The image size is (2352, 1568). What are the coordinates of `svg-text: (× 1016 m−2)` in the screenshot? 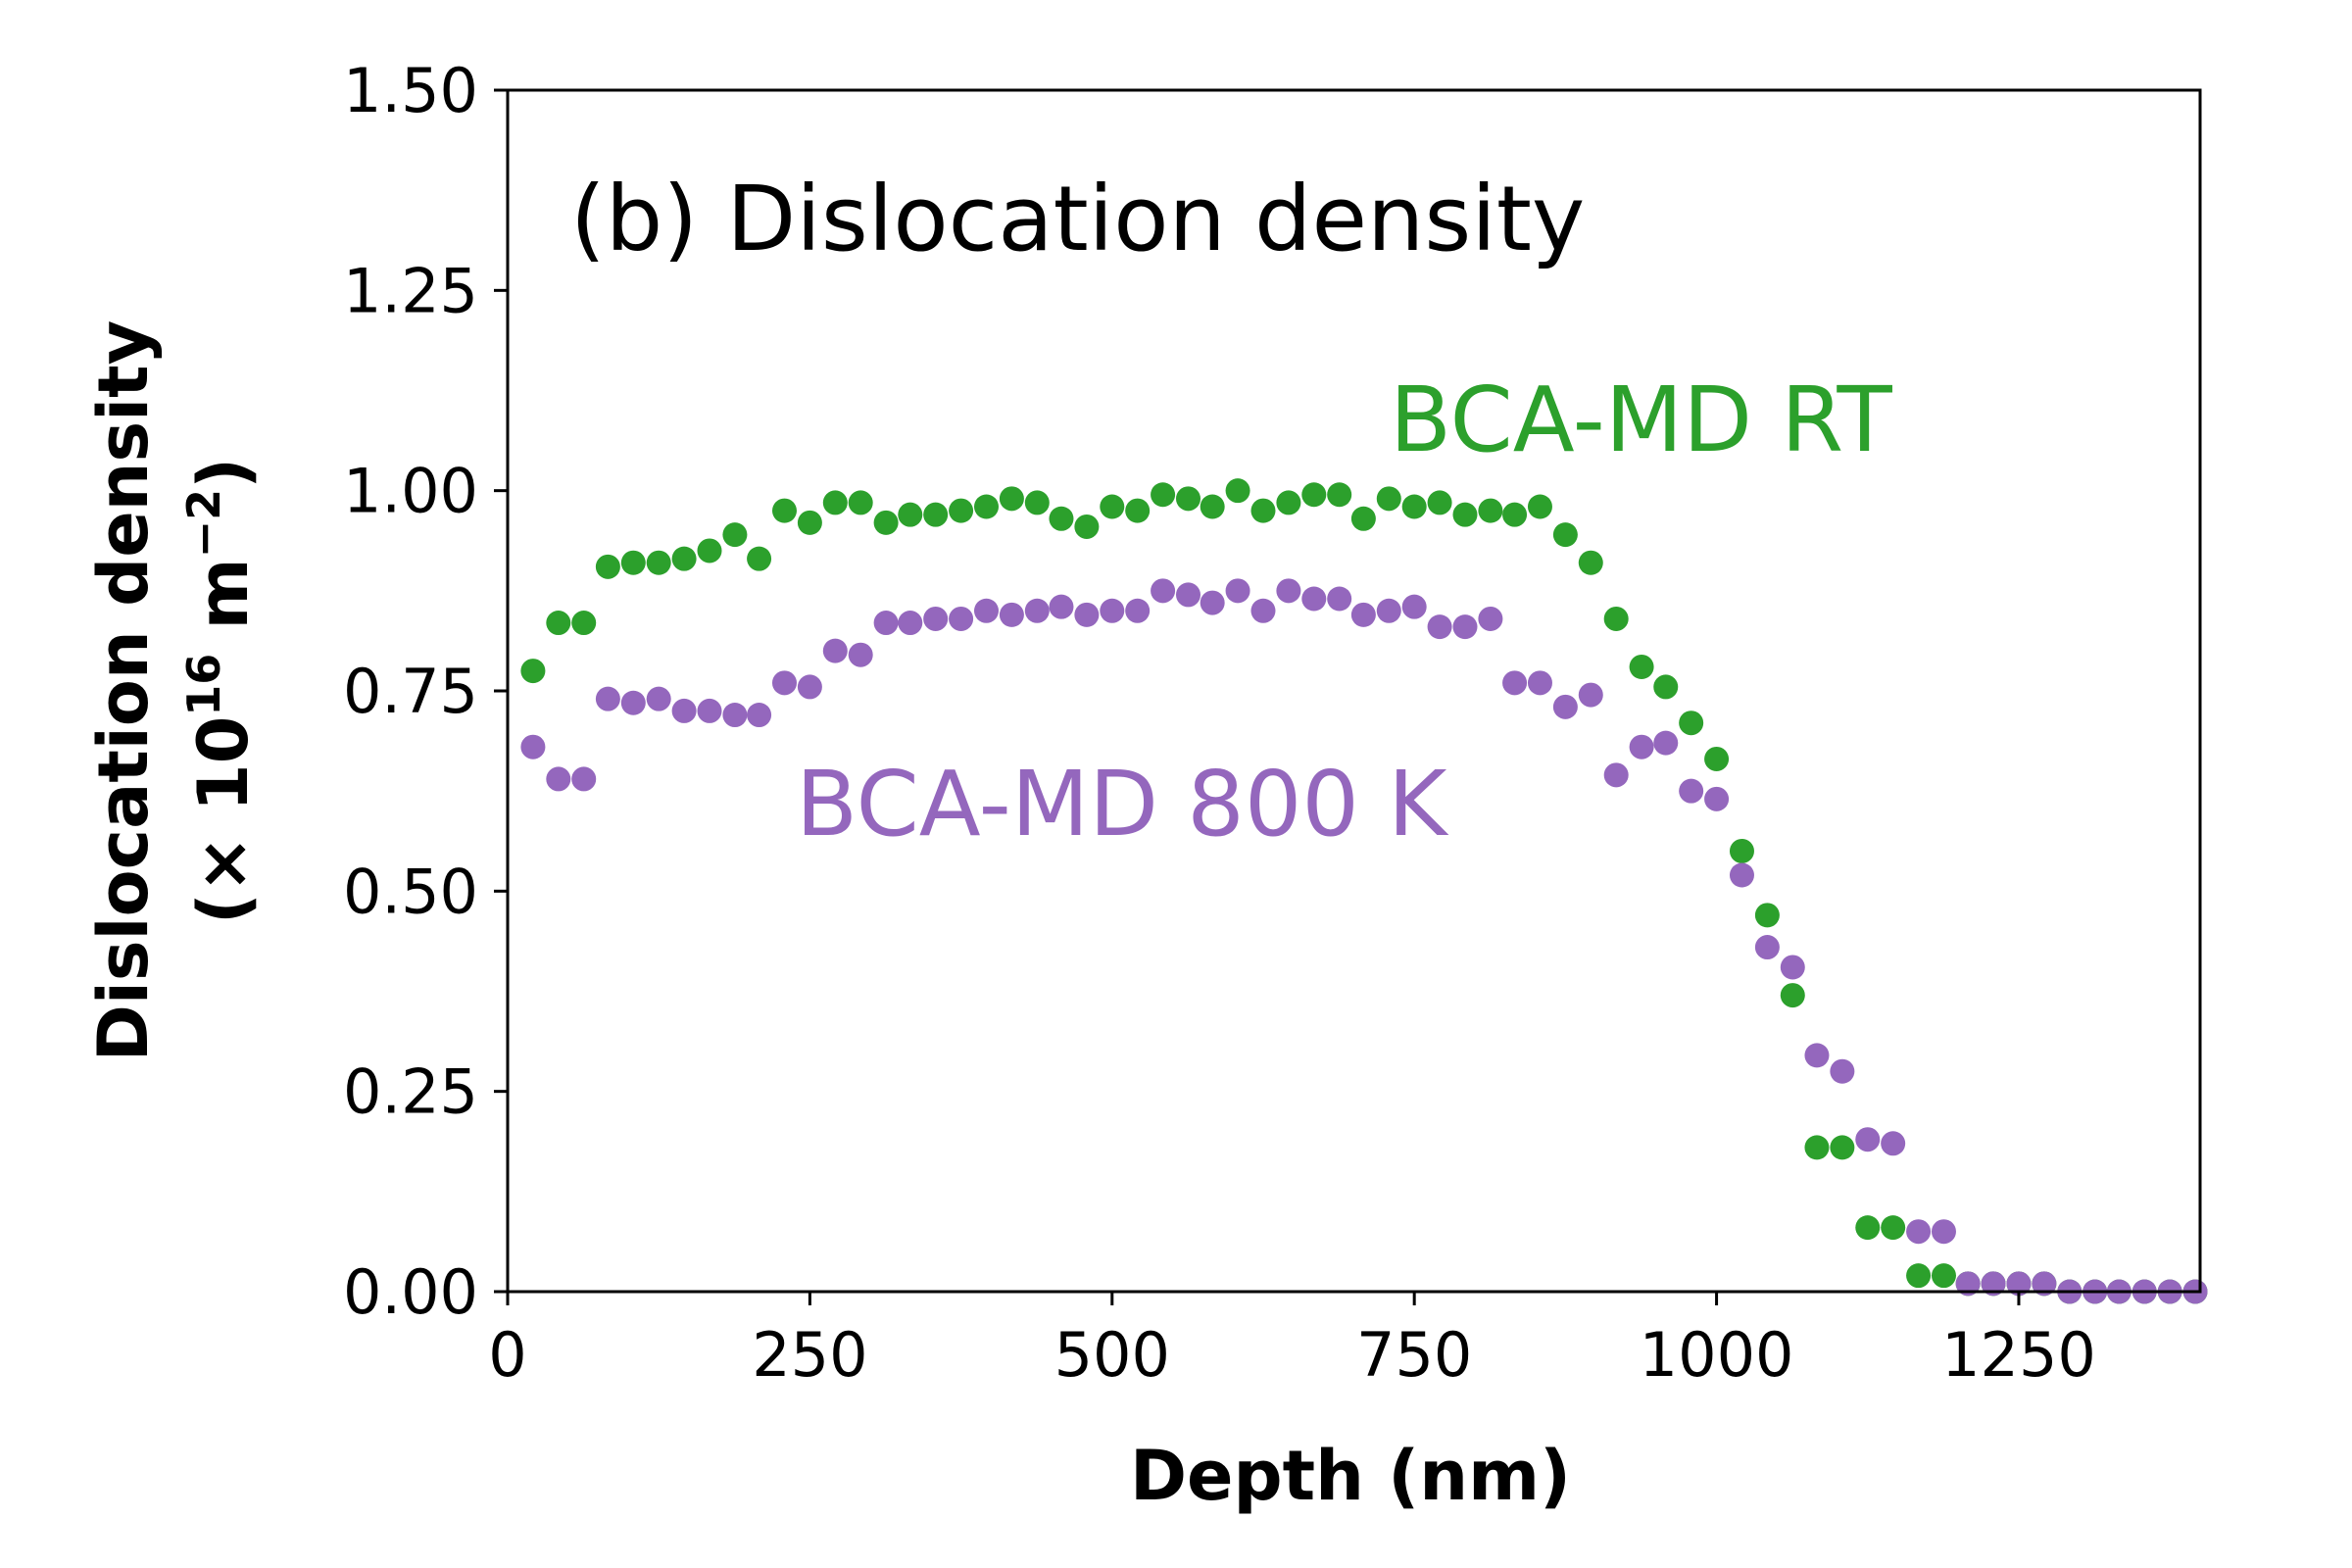 It's located at (220, 691).